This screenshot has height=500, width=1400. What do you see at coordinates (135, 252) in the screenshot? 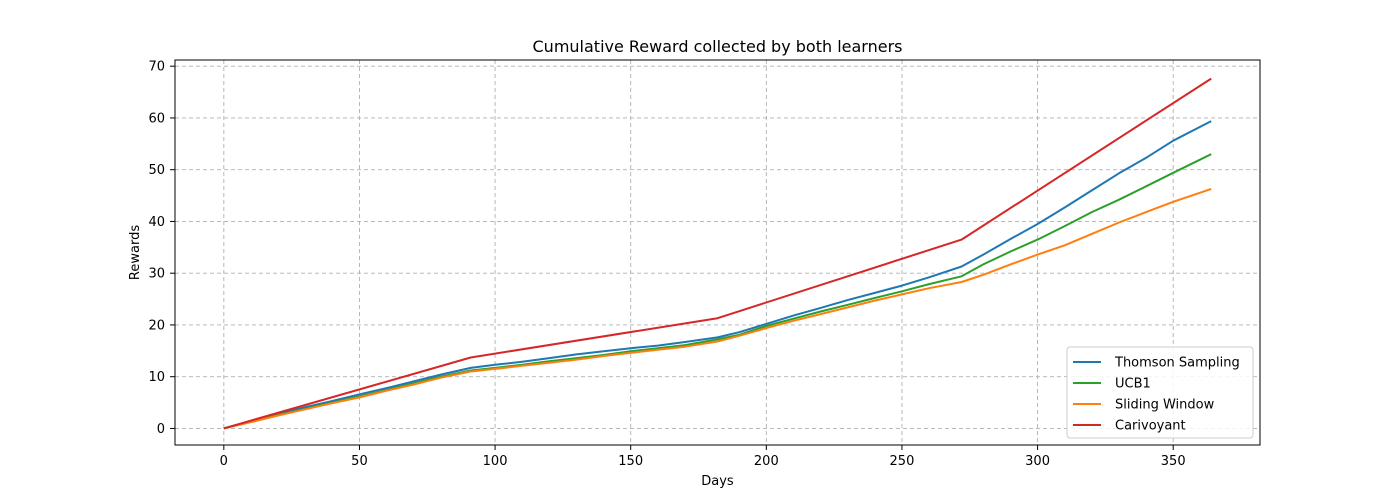
I see `y-axis-label: Rewards` at bounding box center [135, 252].